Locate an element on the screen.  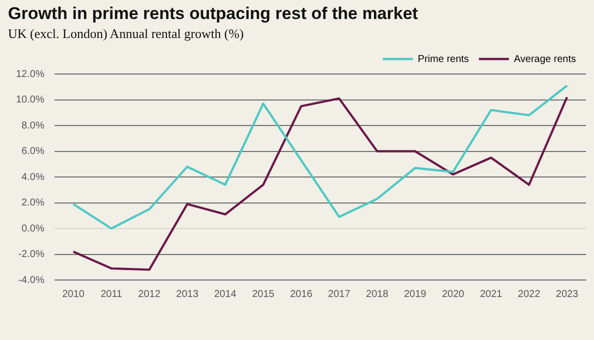
x-tick-label: 2015 is located at coordinates (263, 294).